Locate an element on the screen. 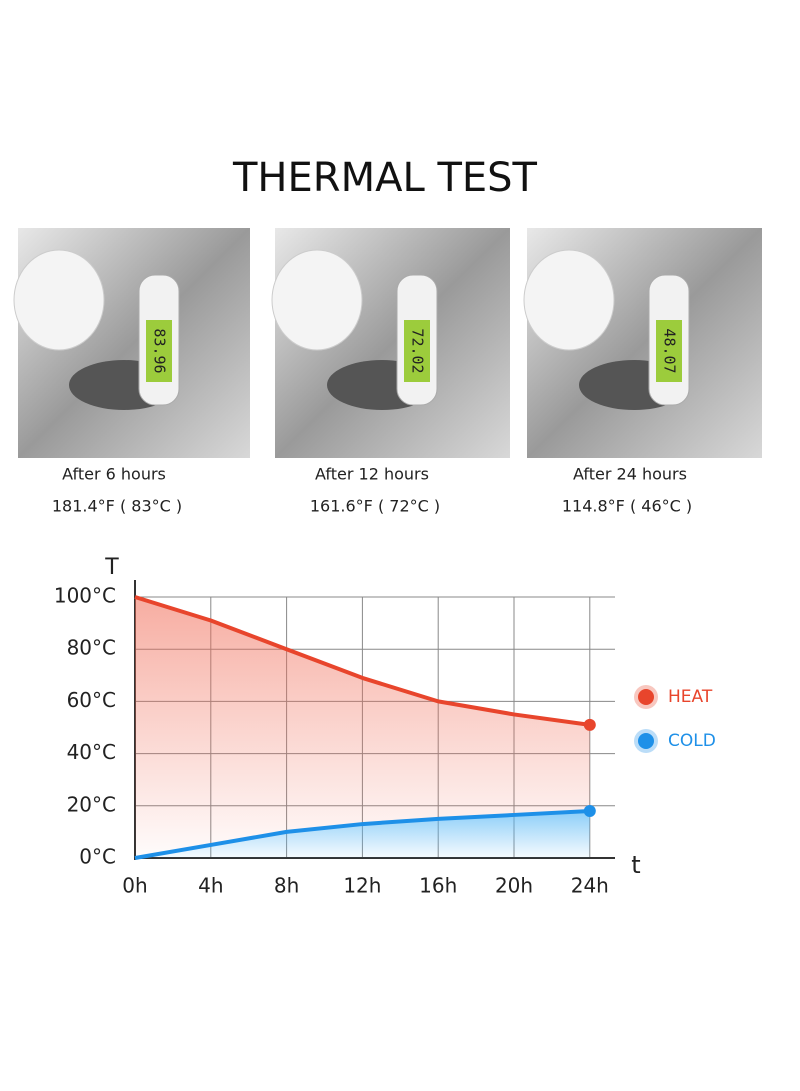 The height and width of the screenshot is (1091, 800). caption: After 12 hours is located at coordinates (372, 474).